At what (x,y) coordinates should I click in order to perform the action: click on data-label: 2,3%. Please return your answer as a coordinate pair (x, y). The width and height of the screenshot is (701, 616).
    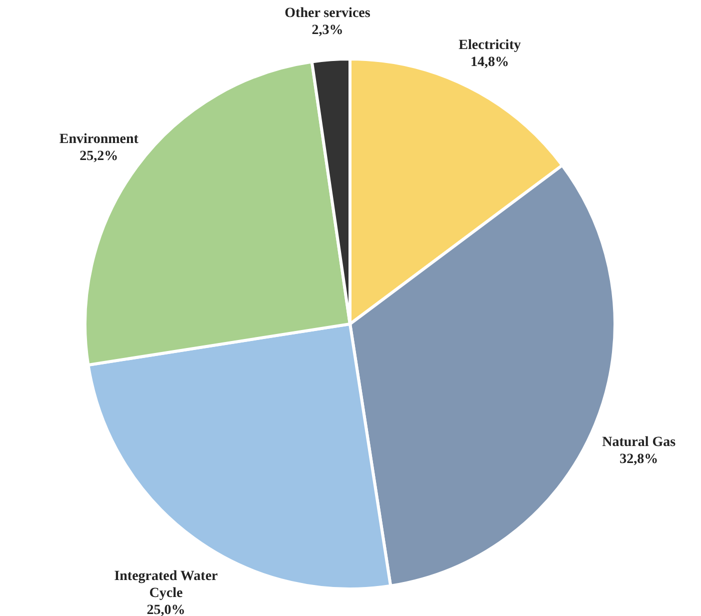
    Looking at the image, I should click on (328, 30).